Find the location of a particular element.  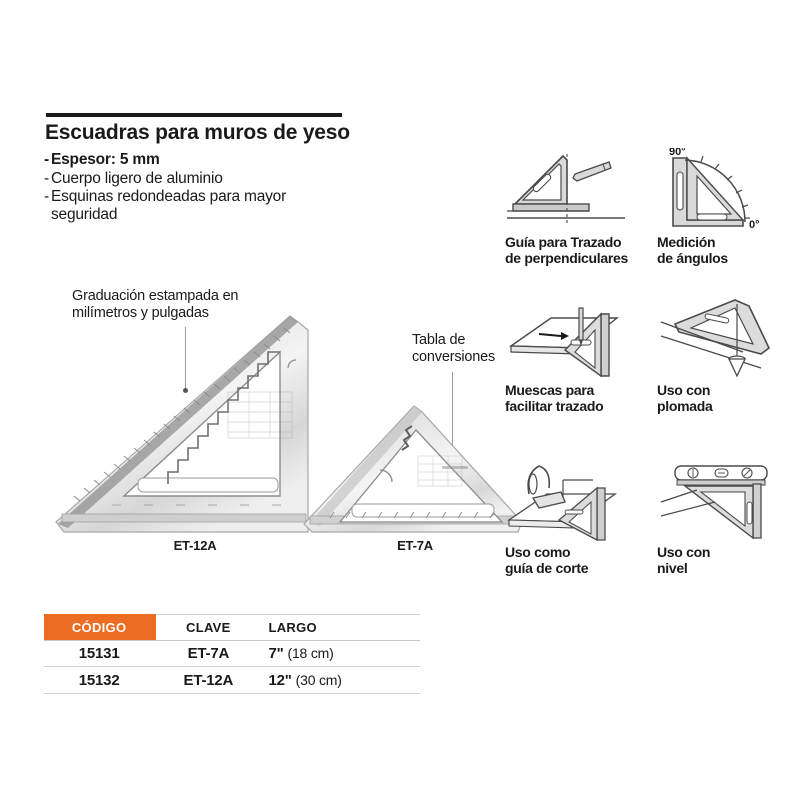

product-image-et7a is located at coordinates (416, 470).